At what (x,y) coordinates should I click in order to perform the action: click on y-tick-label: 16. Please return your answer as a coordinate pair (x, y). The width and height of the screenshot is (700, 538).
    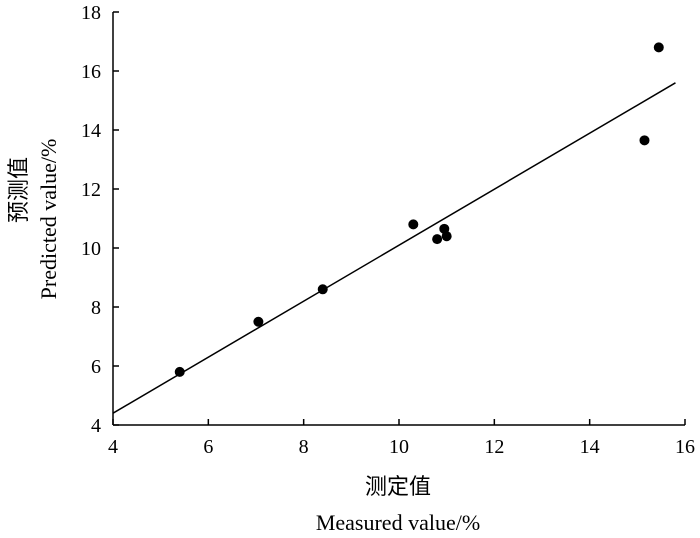
    Looking at the image, I should click on (91, 72).